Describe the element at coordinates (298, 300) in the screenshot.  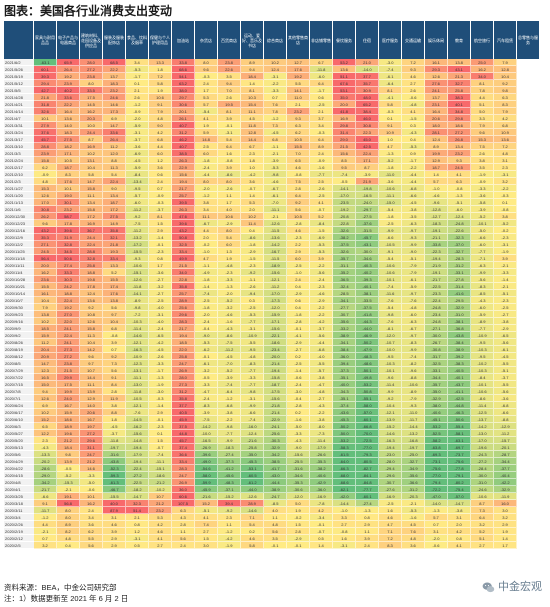
I see `heatmap-cell: 0.6` at that location.